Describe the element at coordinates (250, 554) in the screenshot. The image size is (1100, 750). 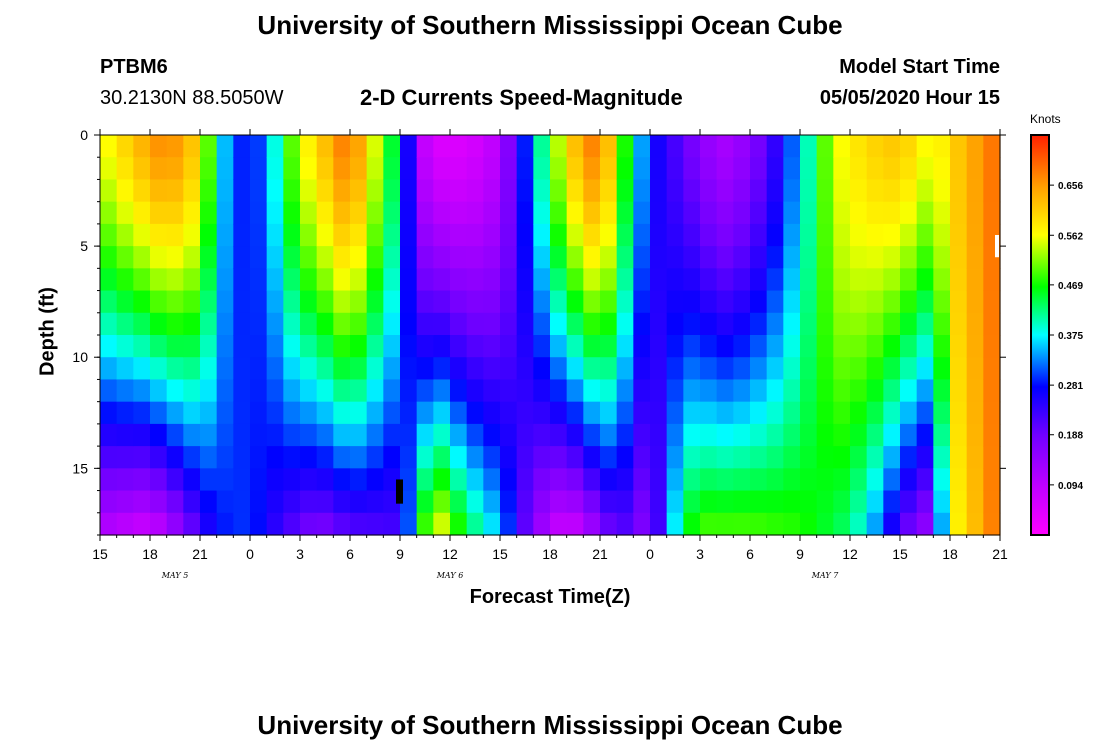
I see `x-tick-label: 0` at that location.